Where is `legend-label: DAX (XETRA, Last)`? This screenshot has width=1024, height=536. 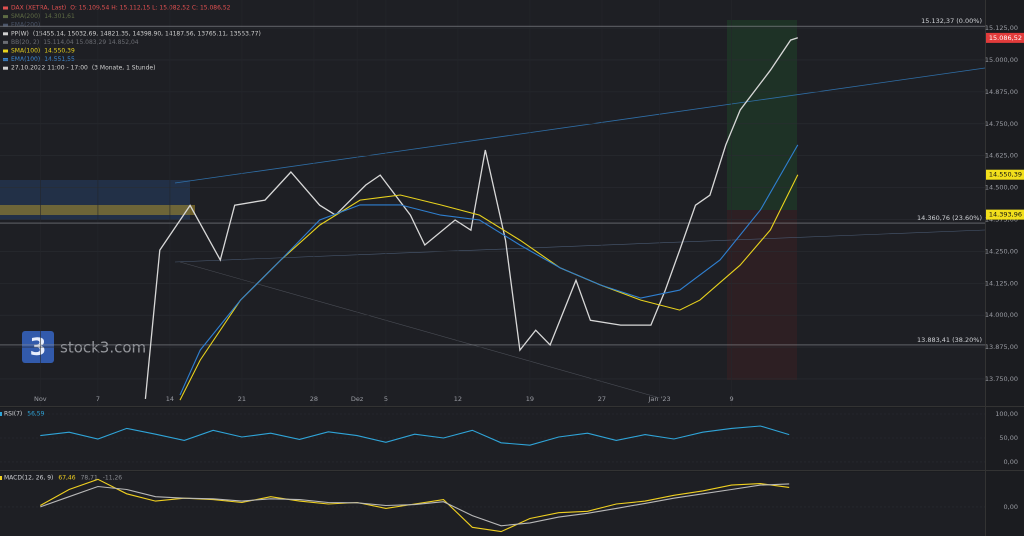
legend-label: DAX (XETRA, Last) is located at coordinates (38, 8).